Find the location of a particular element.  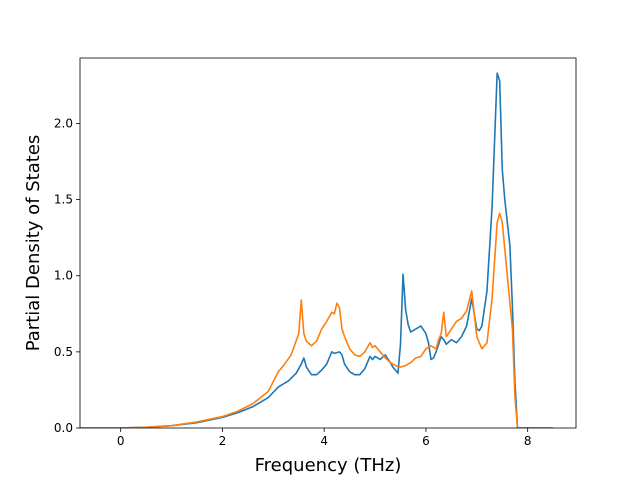

y-axis-label: Partial Density of States is located at coordinates (33, 243).